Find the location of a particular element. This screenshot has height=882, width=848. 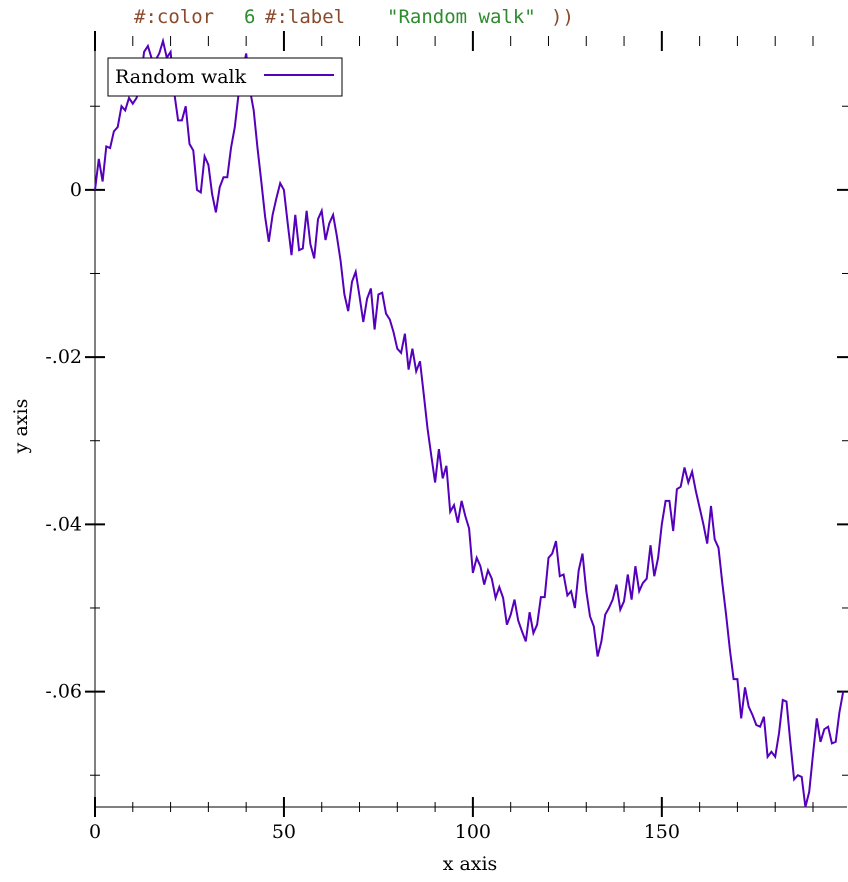

code-label-value: "Random walk" is located at coordinates (461, 17).